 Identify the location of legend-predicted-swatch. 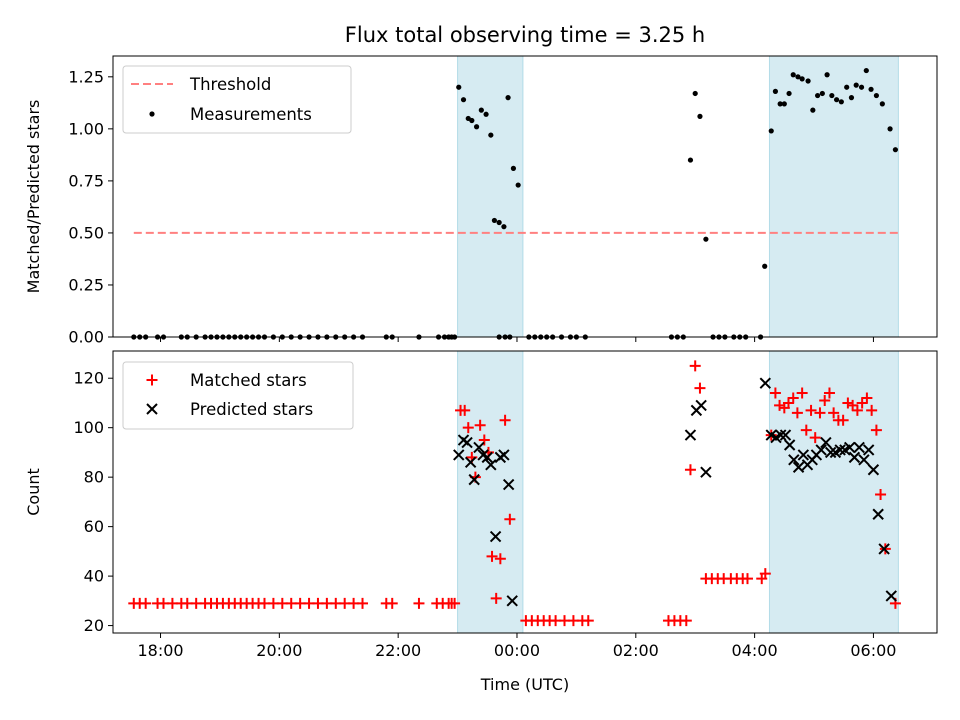
(152, 409).